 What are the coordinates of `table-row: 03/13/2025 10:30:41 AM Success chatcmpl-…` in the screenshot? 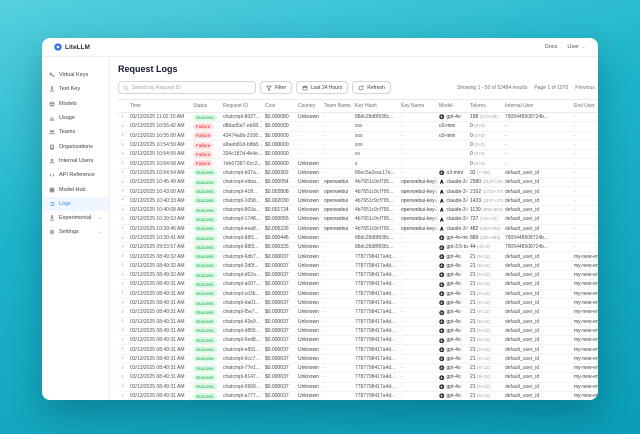 It's located at (358, 238).